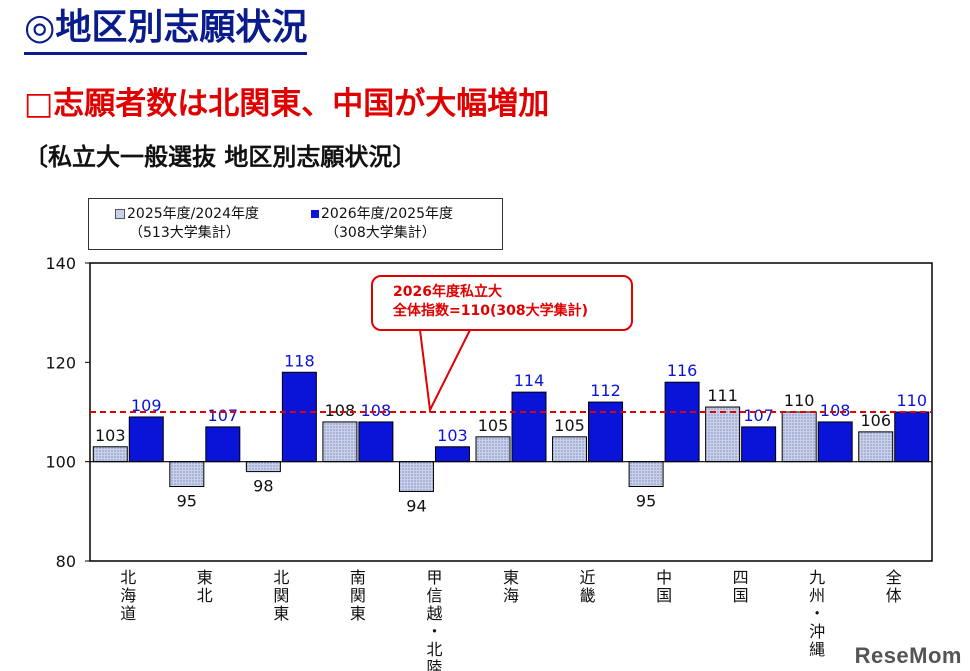  Describe the element at coordinates (588, 577) in the screenshot. I see `x-tick-label: 近` at that location.